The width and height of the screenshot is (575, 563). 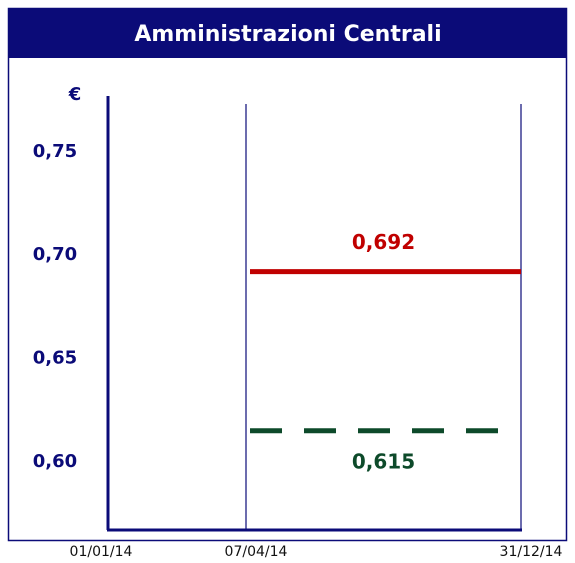 I want to click on y-tick-label: 0,60, so click(x=55, y=461).